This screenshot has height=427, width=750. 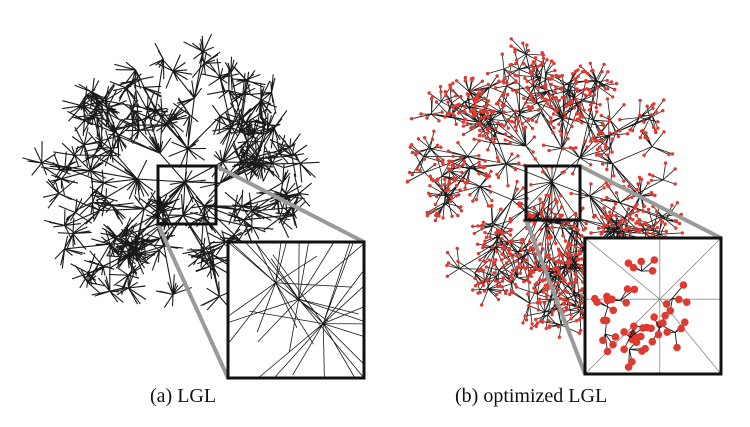 What do you see at coordinates (531, 396) in the screenshot?
I see `caption-b: (b) optimized LGL` at bounding box center [531, 396].